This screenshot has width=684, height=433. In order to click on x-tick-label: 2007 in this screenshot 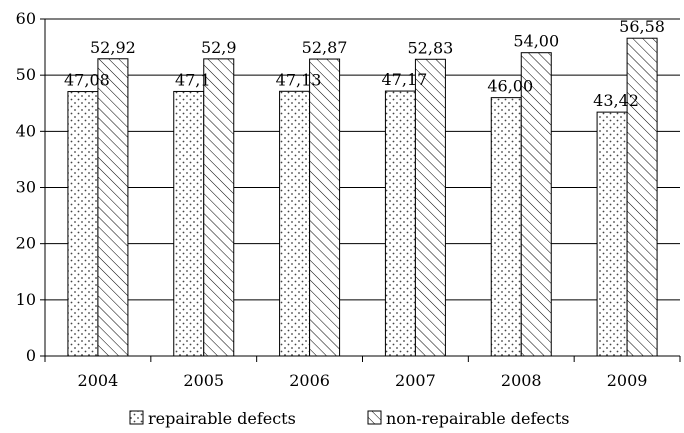, I will do `click(415, 380)`.